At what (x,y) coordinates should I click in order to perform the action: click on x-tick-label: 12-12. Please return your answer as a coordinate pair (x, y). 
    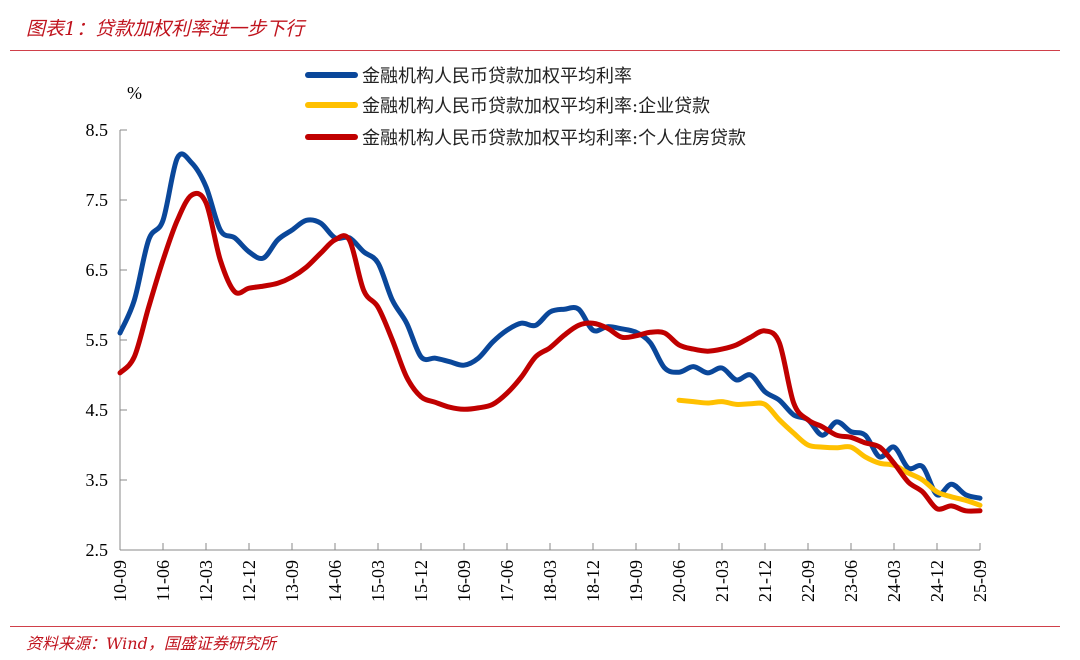
    Looking at the image, I should click on (249, 581).